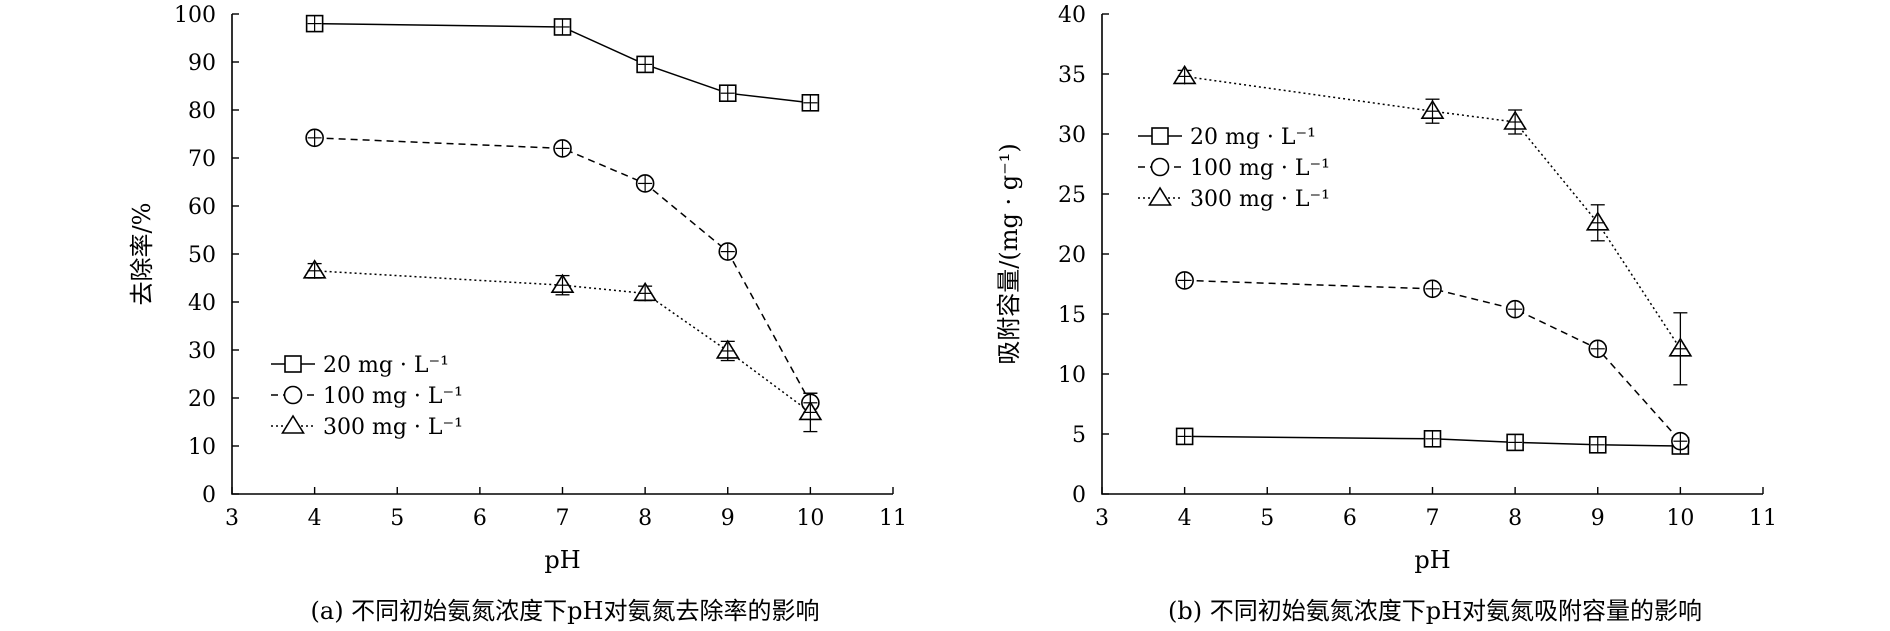 Image resolution: width=1890 pixels, height=631 pixels. I want to click on y-axis-title: 去除率/%, so click(142, 254).